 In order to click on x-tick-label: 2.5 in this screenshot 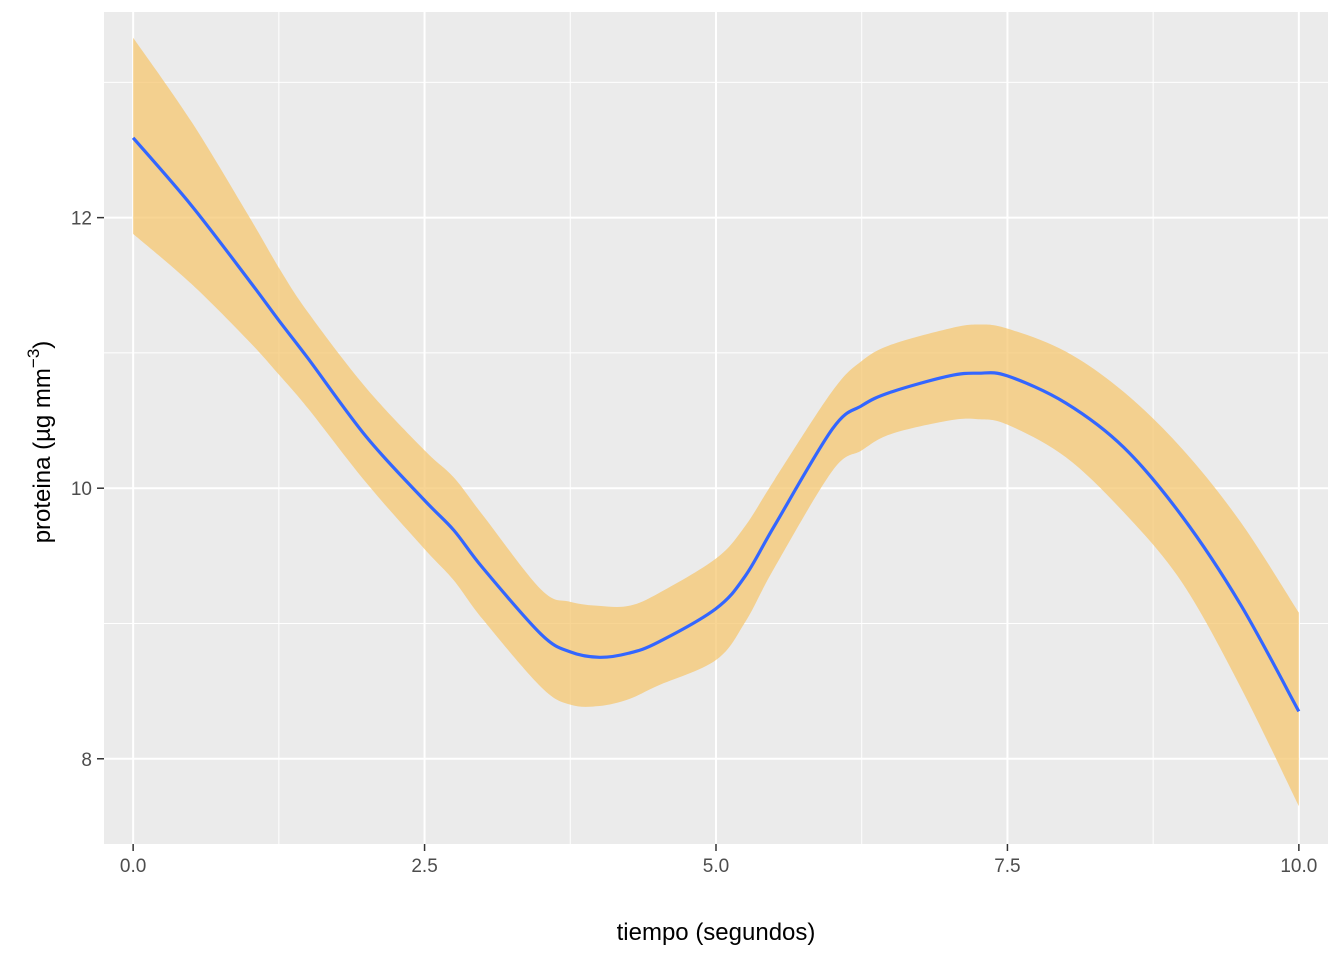, I will do `click(424, 866)`.